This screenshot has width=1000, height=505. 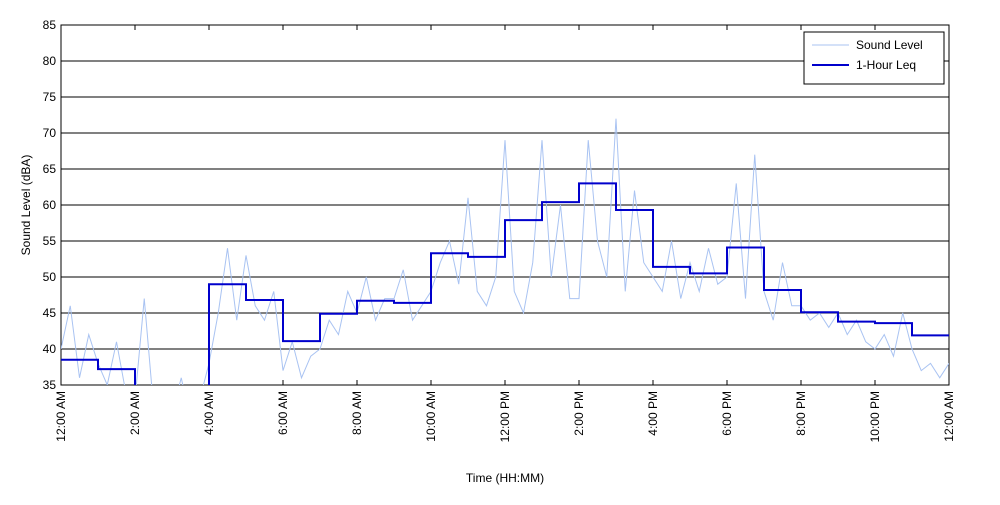 What do you see at coordinates (50, 385) in the screenshot?
I see `y-tick-label: 35` at bounding box center [50, 385].